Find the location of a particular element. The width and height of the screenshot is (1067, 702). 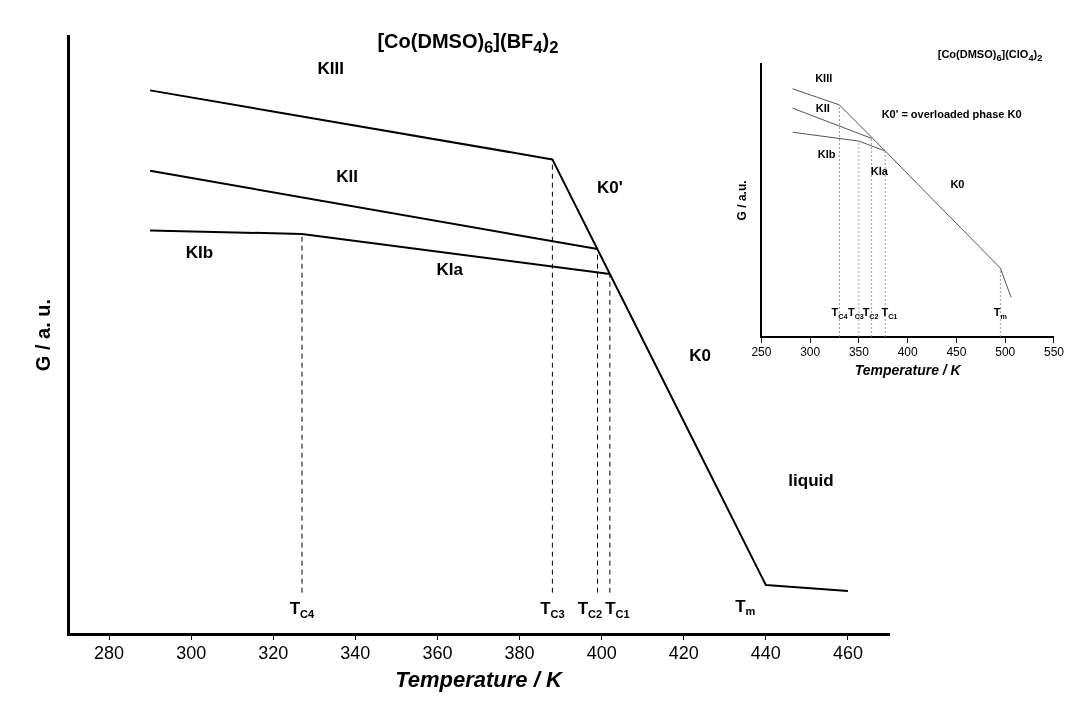

x-tick-label: 460 is located at coordinates (847, 652).